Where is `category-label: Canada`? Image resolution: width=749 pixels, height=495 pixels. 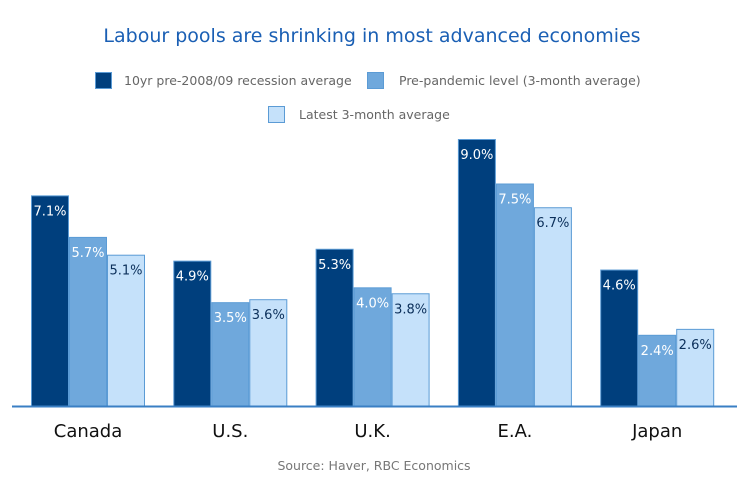
category-label: Canada is located at coordinates (88, 431).